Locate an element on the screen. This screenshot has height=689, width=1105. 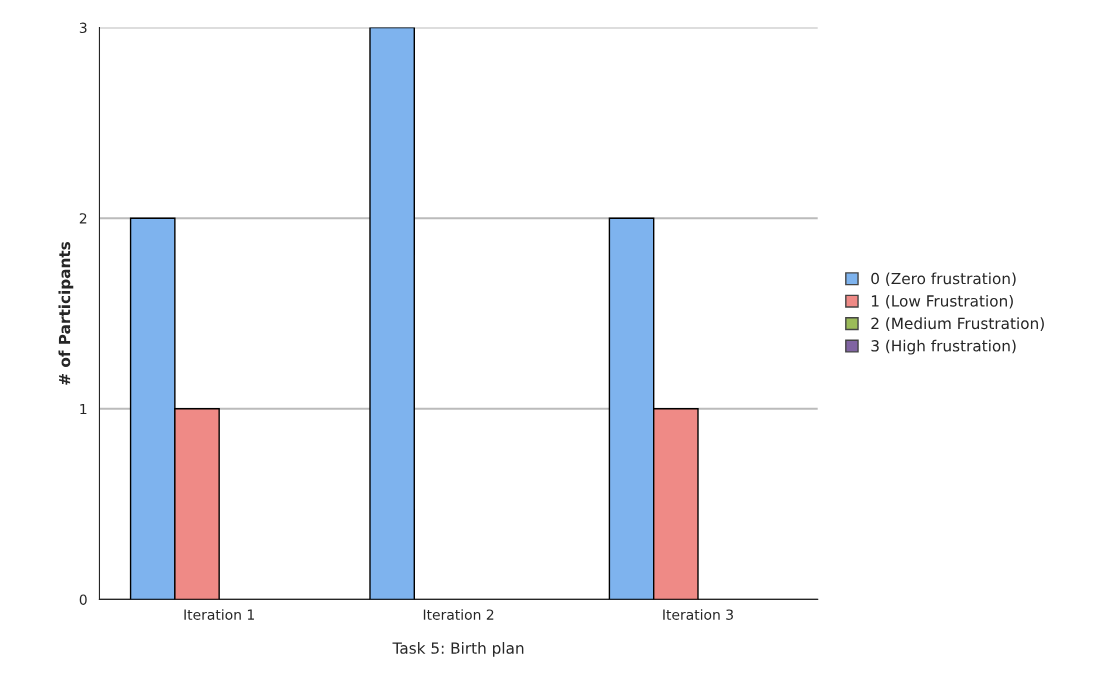
x-tick-label: Iteration 3 is located at coordinates (698, 614).